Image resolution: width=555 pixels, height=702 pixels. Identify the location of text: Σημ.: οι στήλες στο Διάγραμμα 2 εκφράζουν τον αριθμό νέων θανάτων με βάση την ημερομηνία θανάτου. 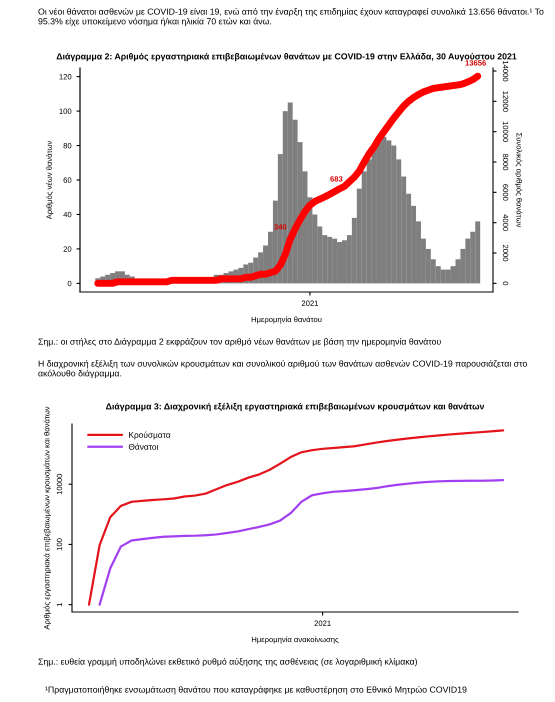
(239, 342).